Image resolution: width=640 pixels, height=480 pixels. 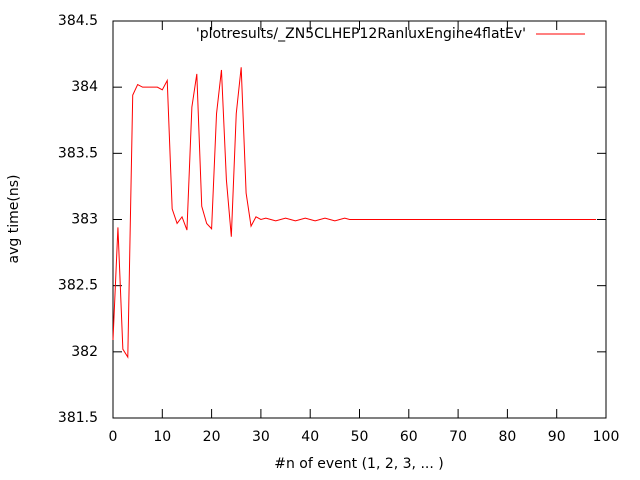 I want to click on x-tick-label: 20, so click(x=212, y=437).